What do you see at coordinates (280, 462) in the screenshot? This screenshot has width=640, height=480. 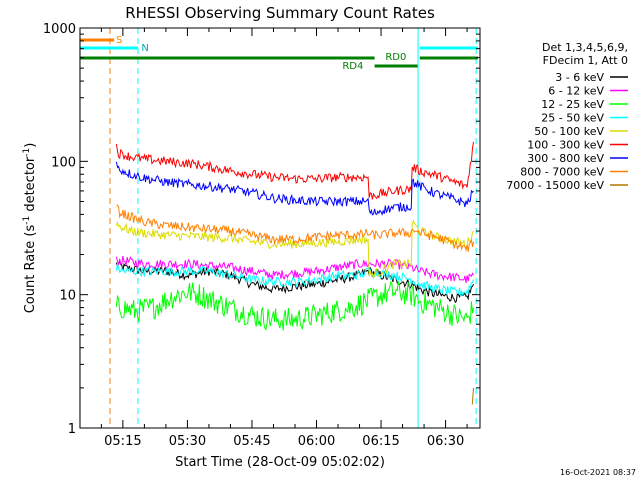 I see `x-axis-label: Start Time (28-Oct-09 05:02:02)` at bounding box center [280, 462].